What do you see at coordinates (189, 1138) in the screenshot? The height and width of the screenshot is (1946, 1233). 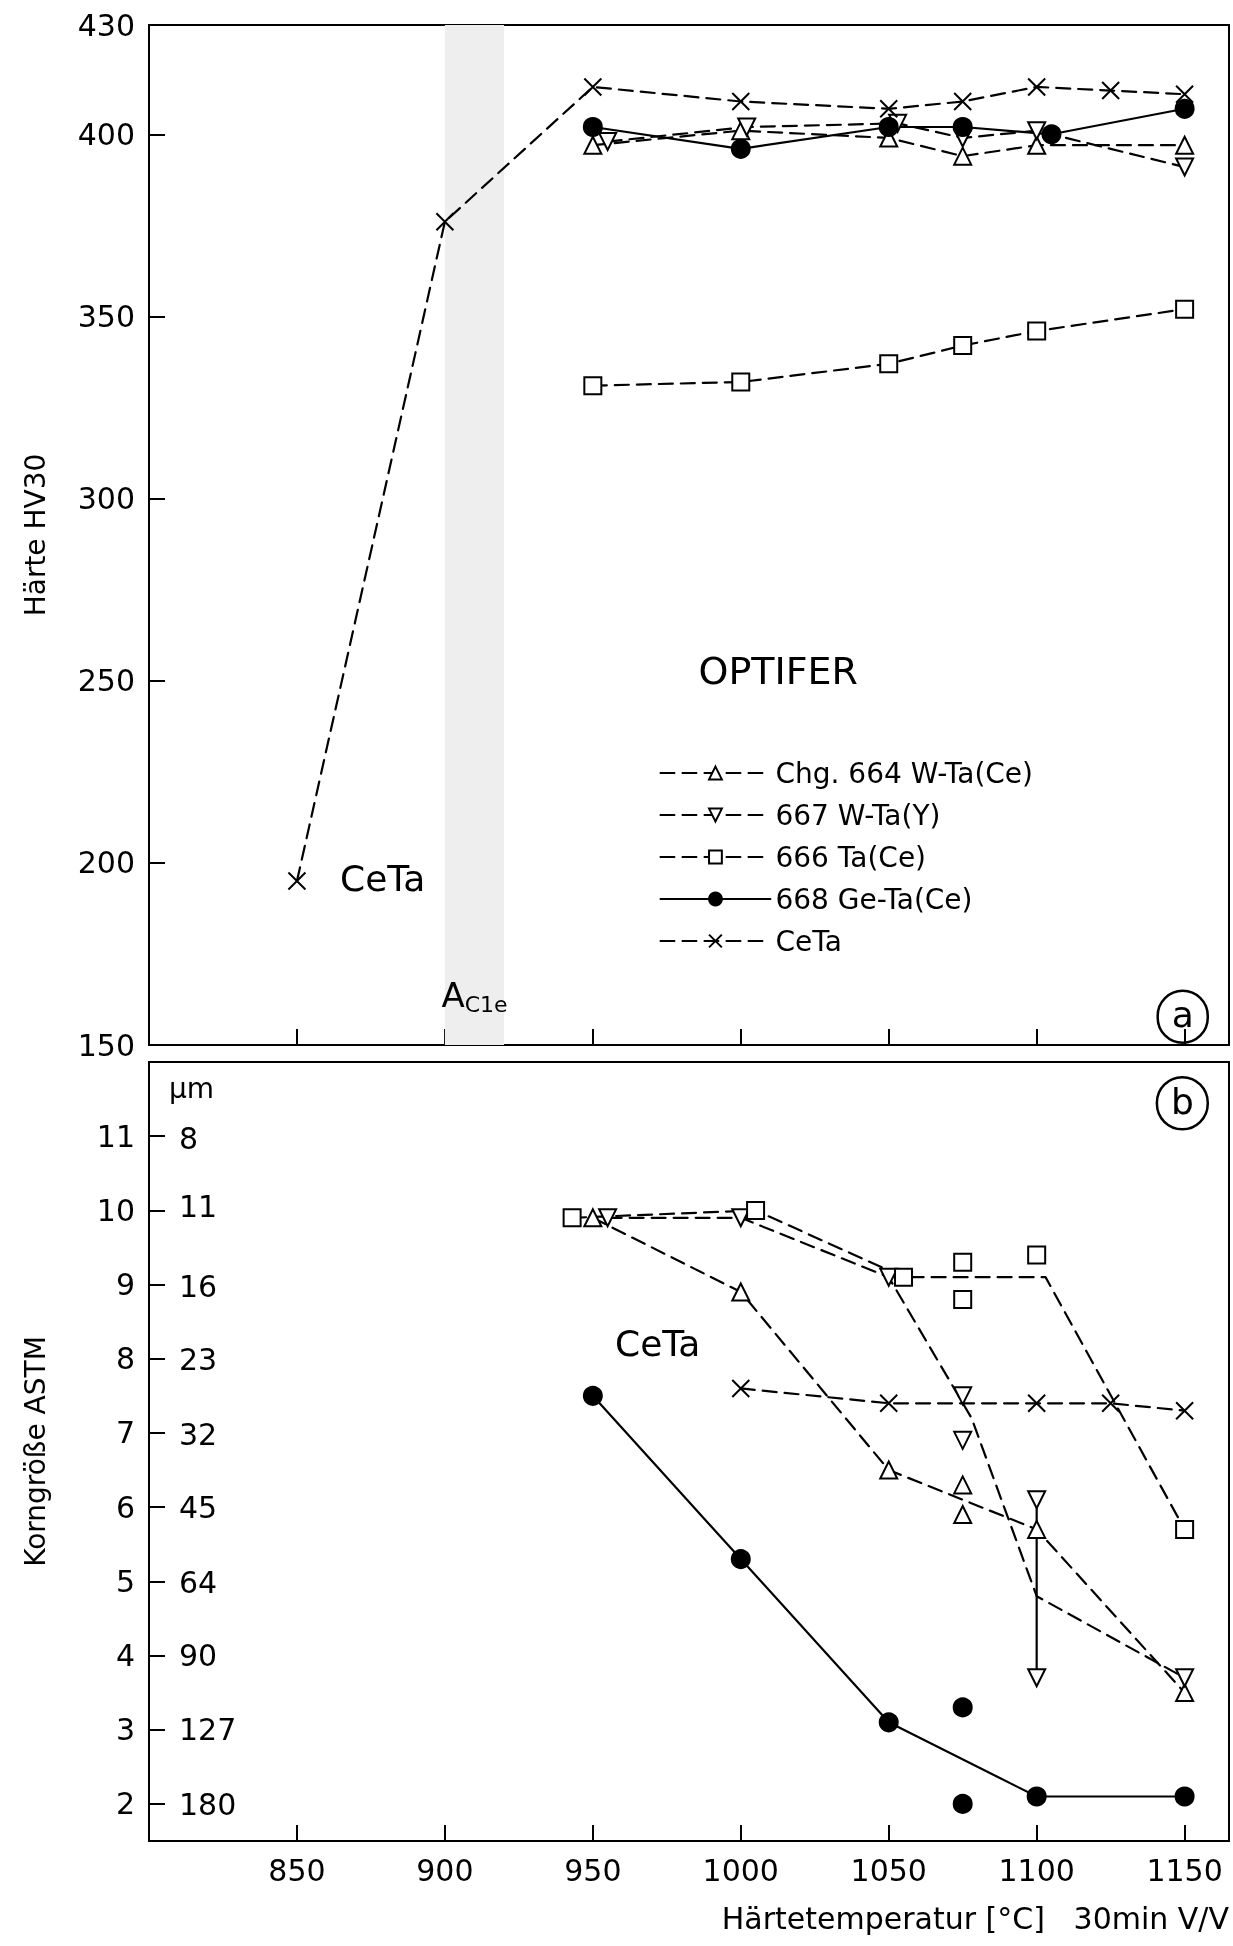 I see `y2-tick-label: 8` at bounding box center [189, 1138].